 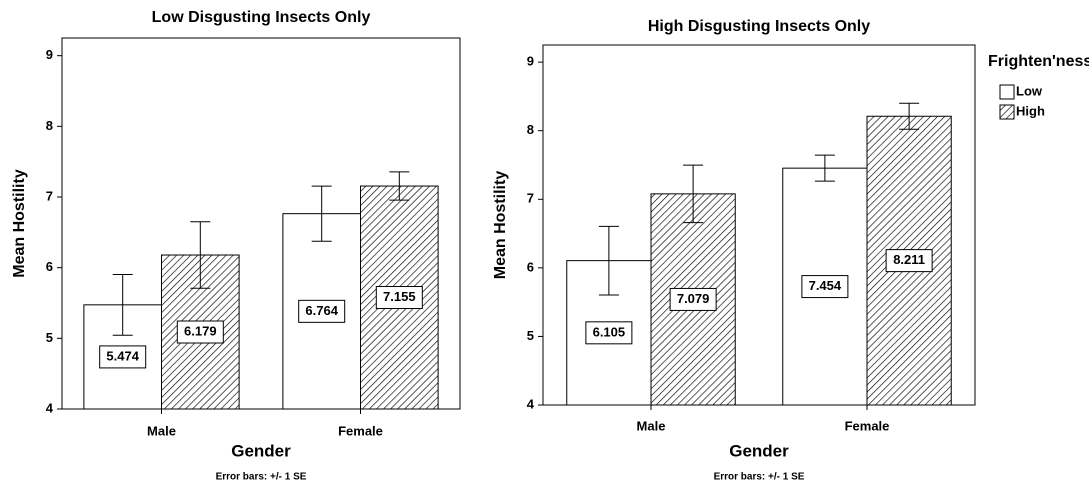 I want to click on value-label: 6.105, so click(x=609, y=331).